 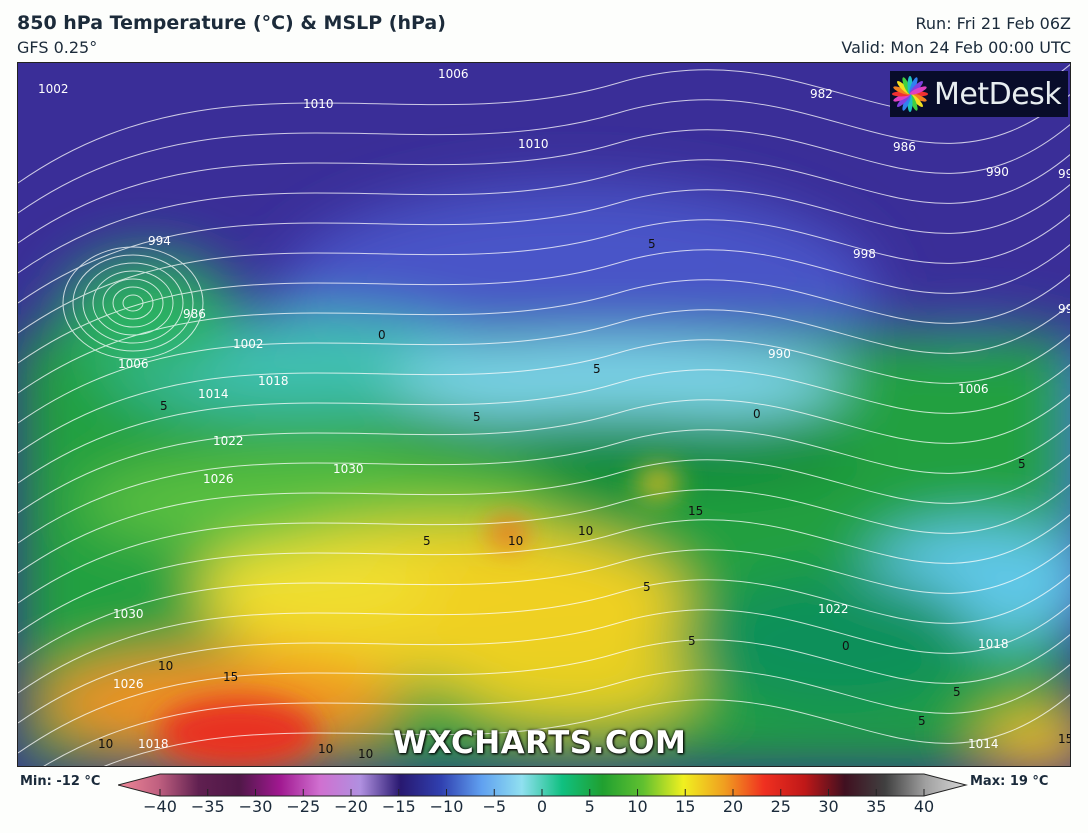 What do you see at coordinates (542, 806) in the screenshot?
I see `colorbar-tick-label: 0` at bounding box center [542, 806].